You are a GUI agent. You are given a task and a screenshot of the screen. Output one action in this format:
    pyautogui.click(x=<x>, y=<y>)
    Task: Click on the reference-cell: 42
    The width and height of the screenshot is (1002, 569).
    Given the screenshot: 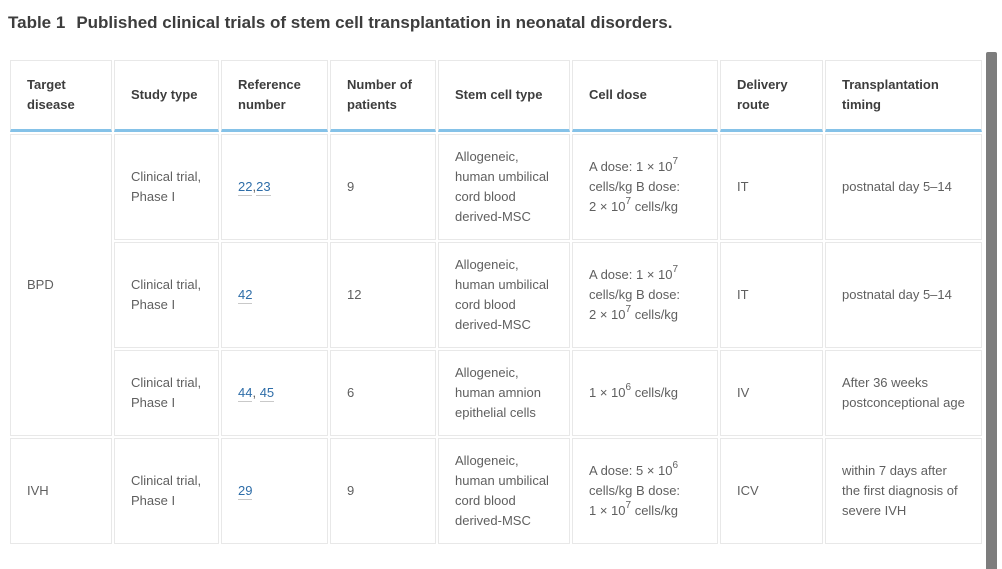 What is the action you would take?
    pyautogui.click(x=274, y=295)
    